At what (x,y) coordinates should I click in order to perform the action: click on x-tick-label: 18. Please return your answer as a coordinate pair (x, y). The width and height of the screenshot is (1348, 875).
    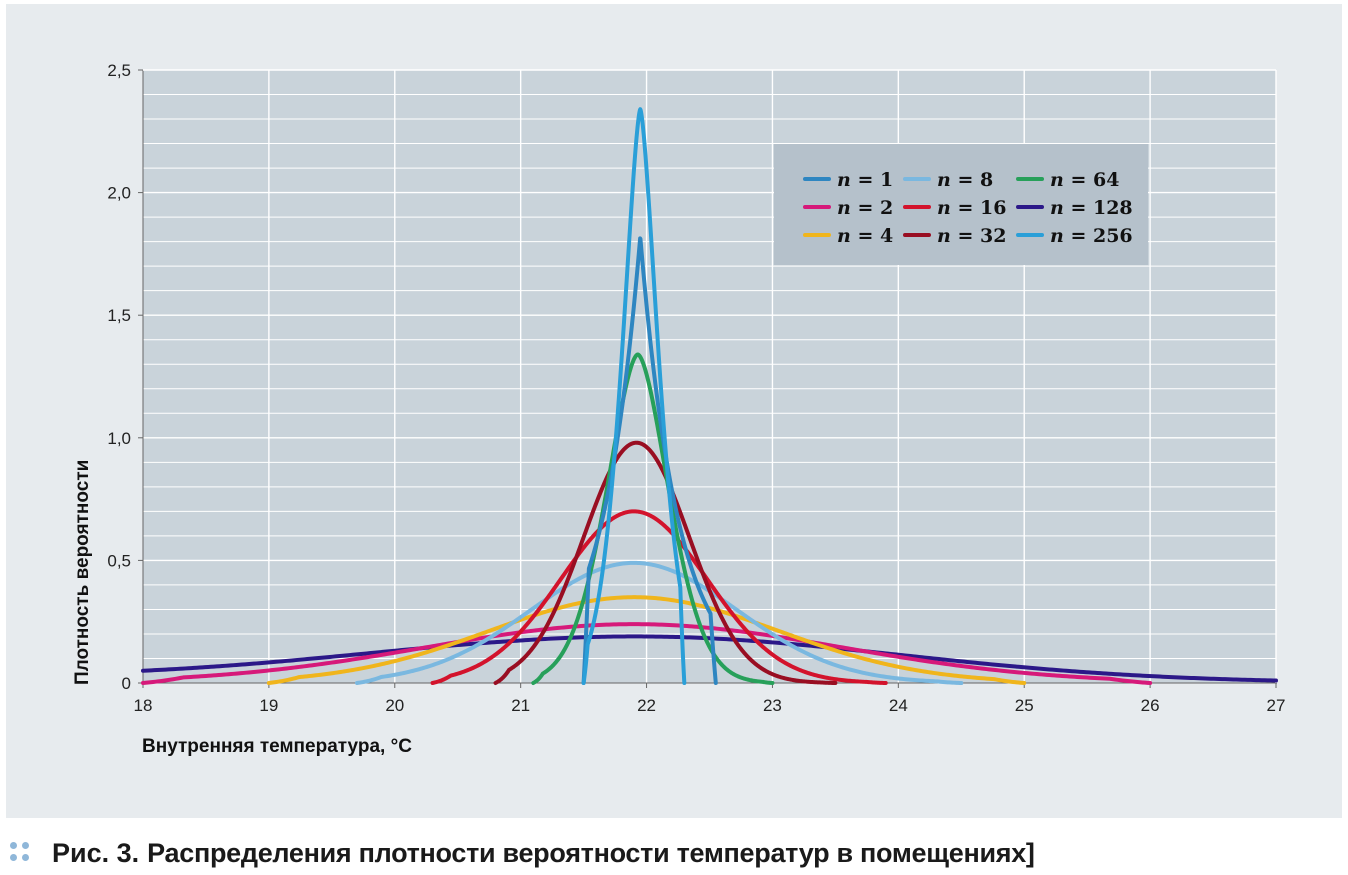
    Looking at the image, I should click on (143, 705).